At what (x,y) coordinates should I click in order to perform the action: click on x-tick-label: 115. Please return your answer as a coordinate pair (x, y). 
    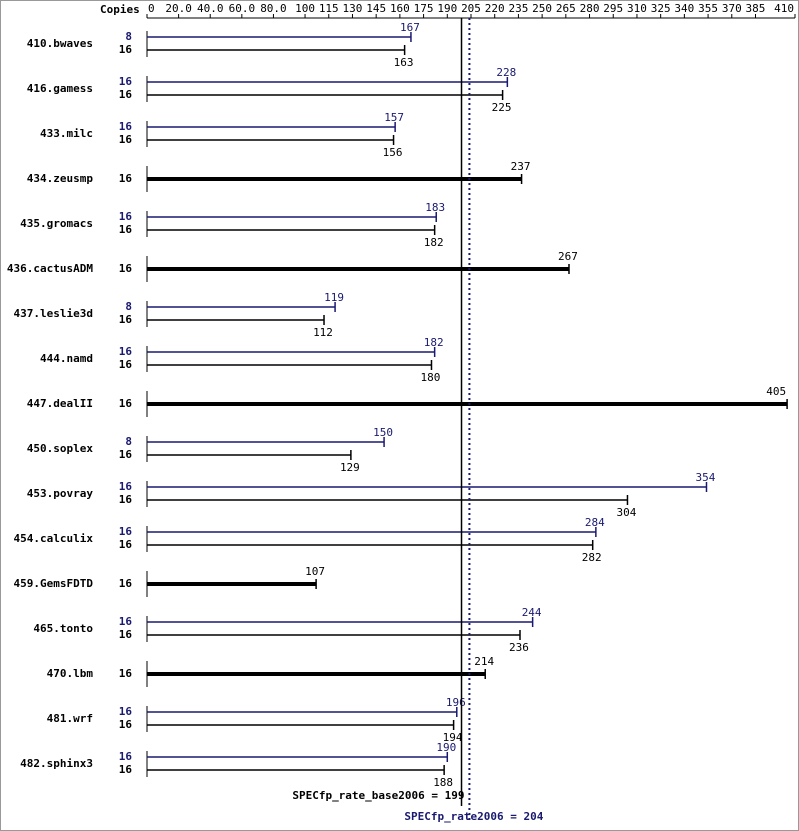
    Looking at the image, I should click on (329, 8).